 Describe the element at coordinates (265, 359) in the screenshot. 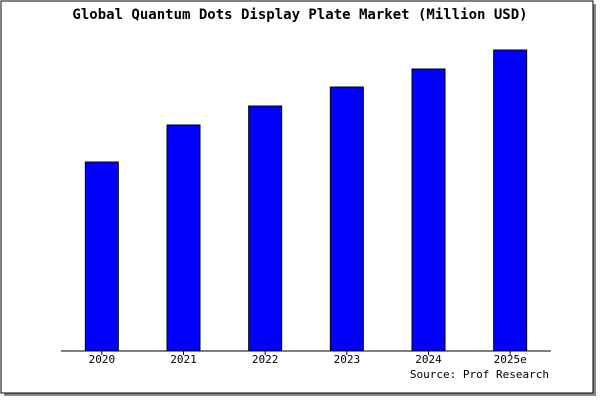

I see `x-tick-label: 2022` at that location.